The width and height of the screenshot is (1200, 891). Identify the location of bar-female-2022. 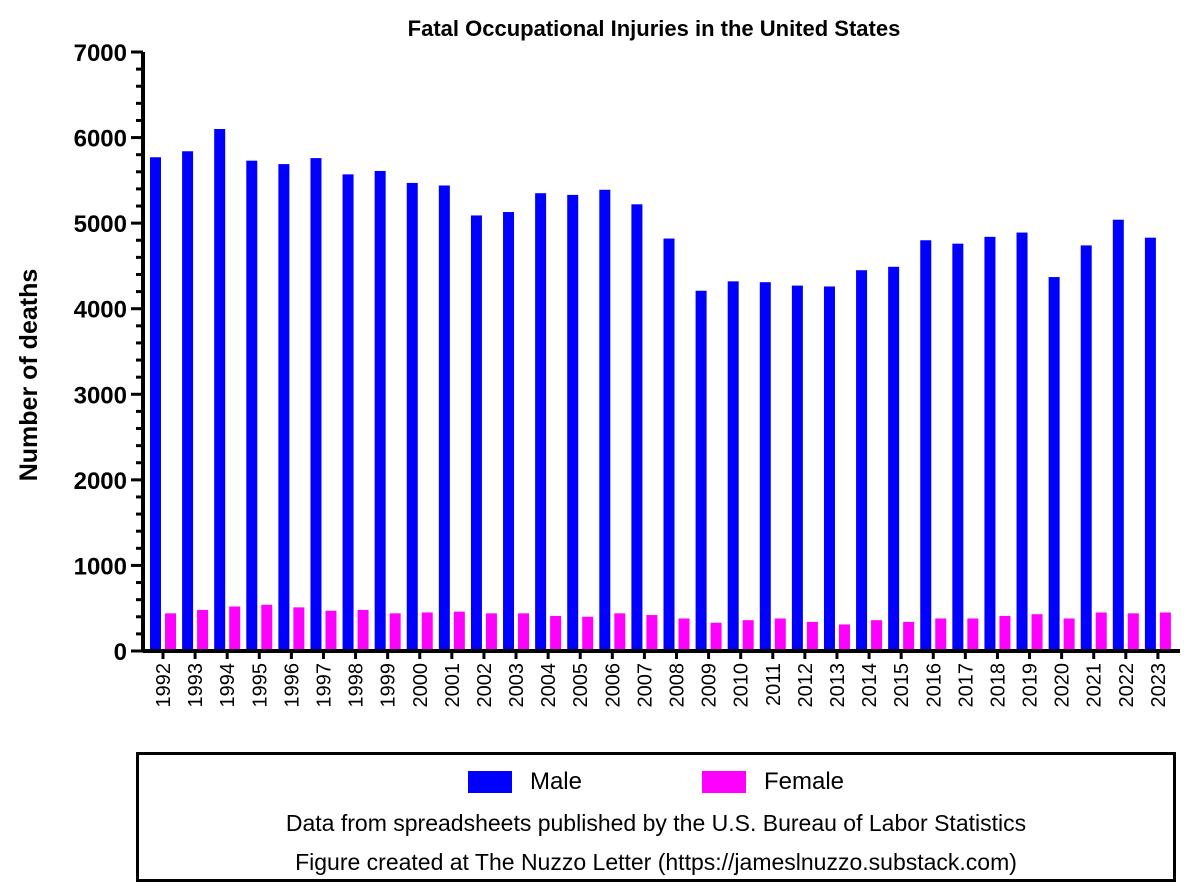
(1133, 632).